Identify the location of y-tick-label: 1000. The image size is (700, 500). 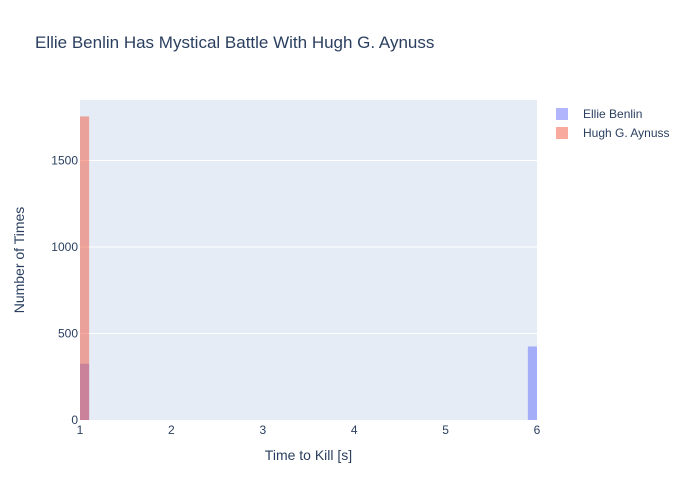
(64, 247).